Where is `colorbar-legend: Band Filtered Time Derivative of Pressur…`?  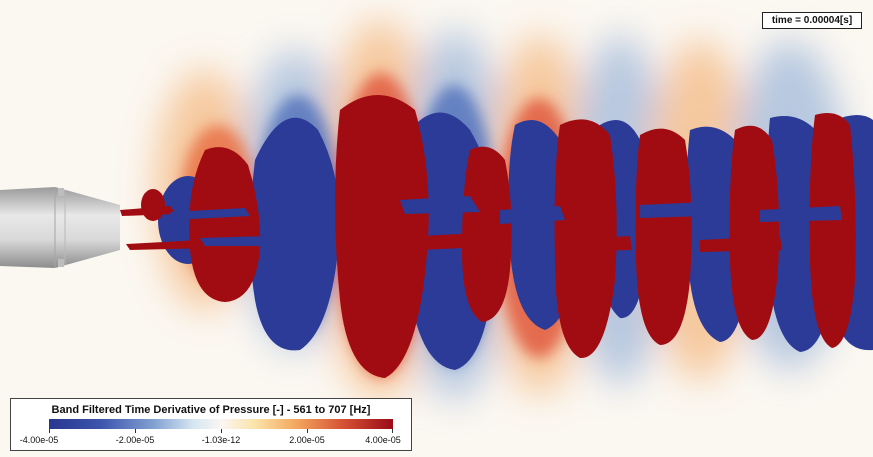
colorbar-legend: Band Filtered Time Derivative of Pressur… is located at coordinates (211, 424).